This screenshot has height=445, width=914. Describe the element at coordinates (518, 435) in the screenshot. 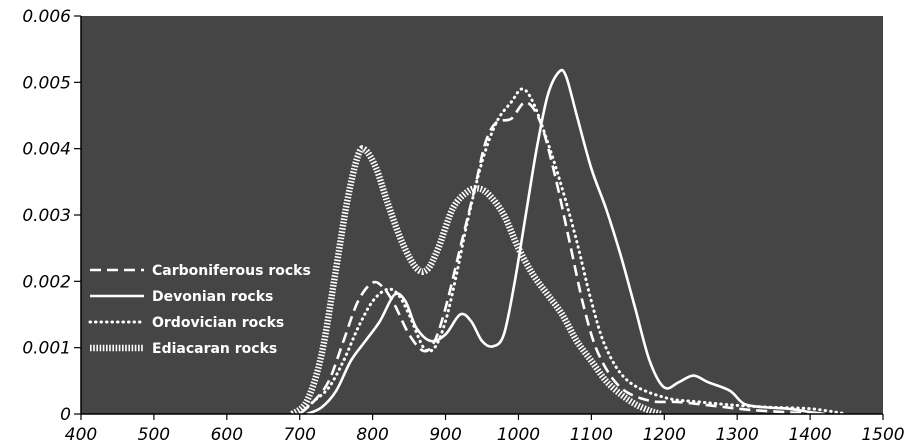

I see `x-tick-label: 1000` at that location.